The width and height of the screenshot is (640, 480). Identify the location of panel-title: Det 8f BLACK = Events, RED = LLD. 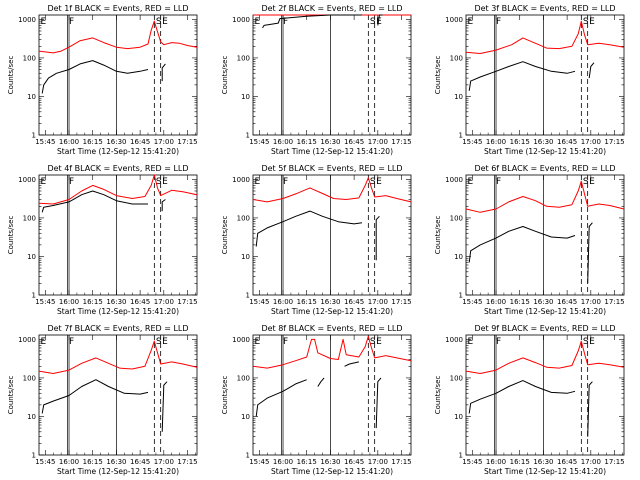
(331, 328).